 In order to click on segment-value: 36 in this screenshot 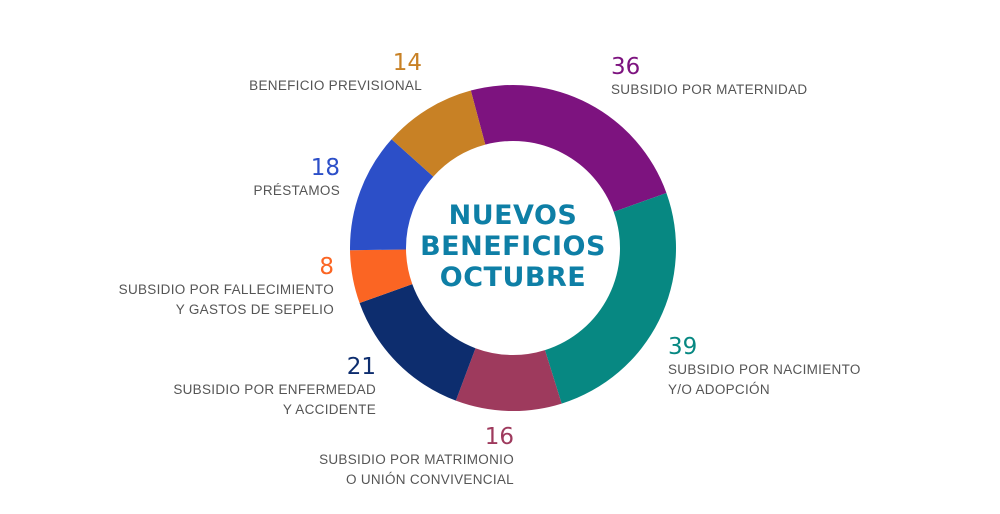, I will do `click(626, 67)`.